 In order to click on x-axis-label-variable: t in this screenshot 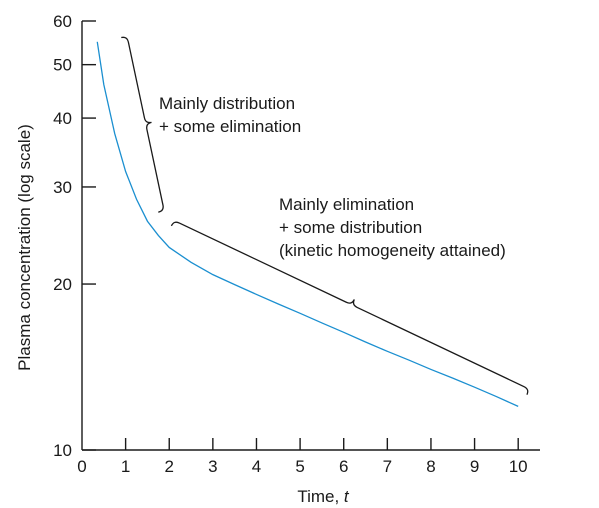, I will do `click(347, 496)`.